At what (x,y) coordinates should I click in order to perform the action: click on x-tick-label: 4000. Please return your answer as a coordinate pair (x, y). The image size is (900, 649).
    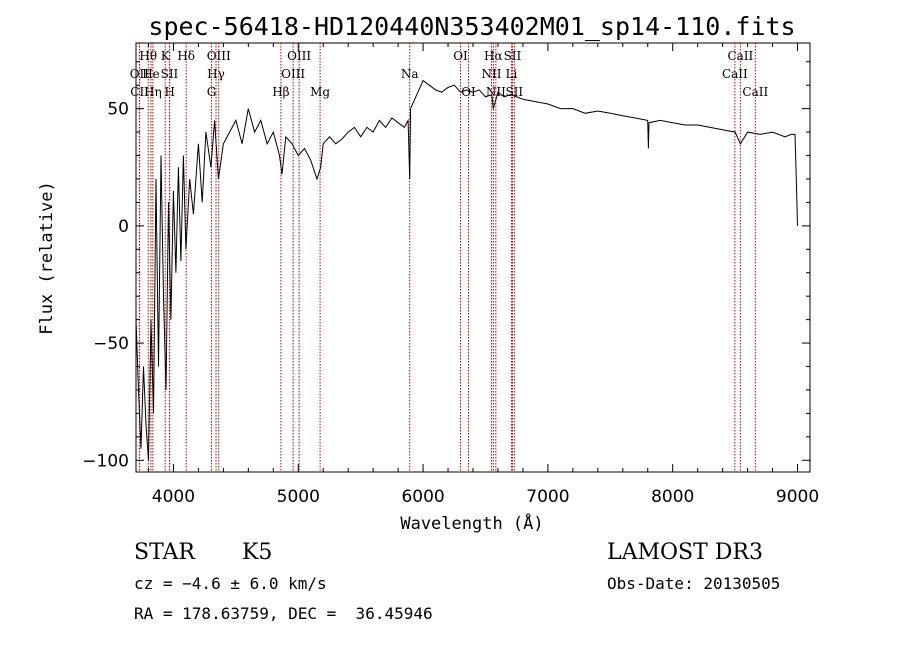
    Looking at the image, I should click on (173, 497).